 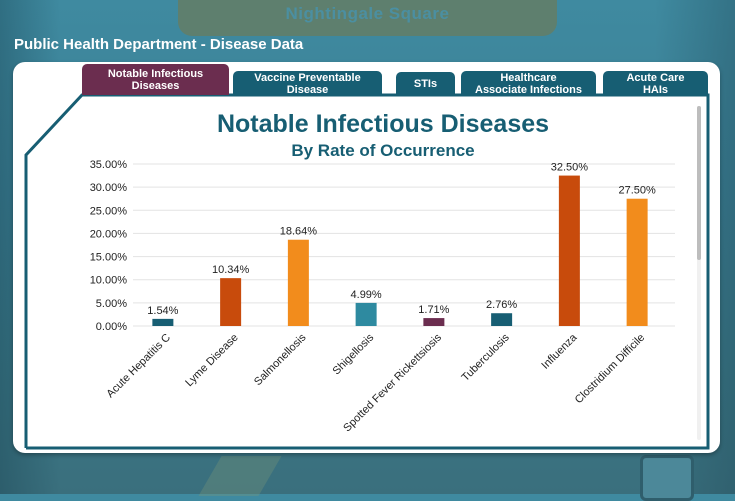 I want to click on y-tick-label: 0.00%, so click(x=111, y=327).